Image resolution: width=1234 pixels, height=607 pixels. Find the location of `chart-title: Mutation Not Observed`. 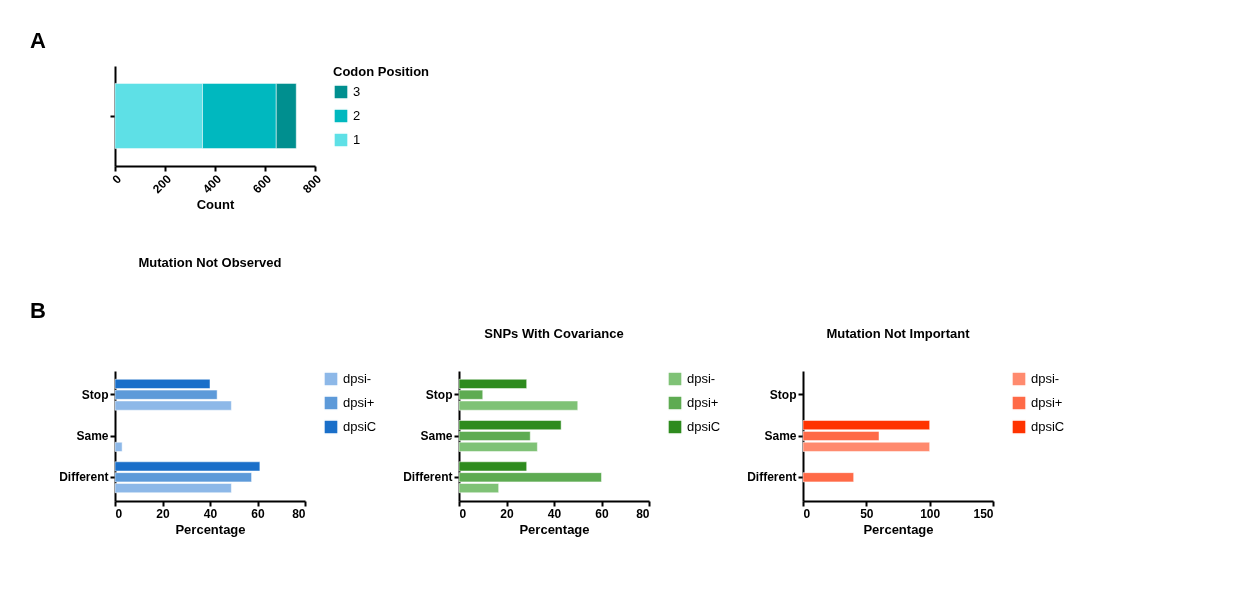

chart-title: Mutation Not Observed is located at coordinates (210, 262).